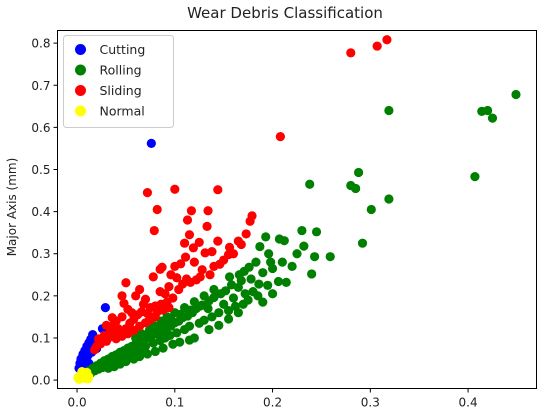 This screenshot has width=550, height=416. I want to click on point-cutting, so click(151, 143).